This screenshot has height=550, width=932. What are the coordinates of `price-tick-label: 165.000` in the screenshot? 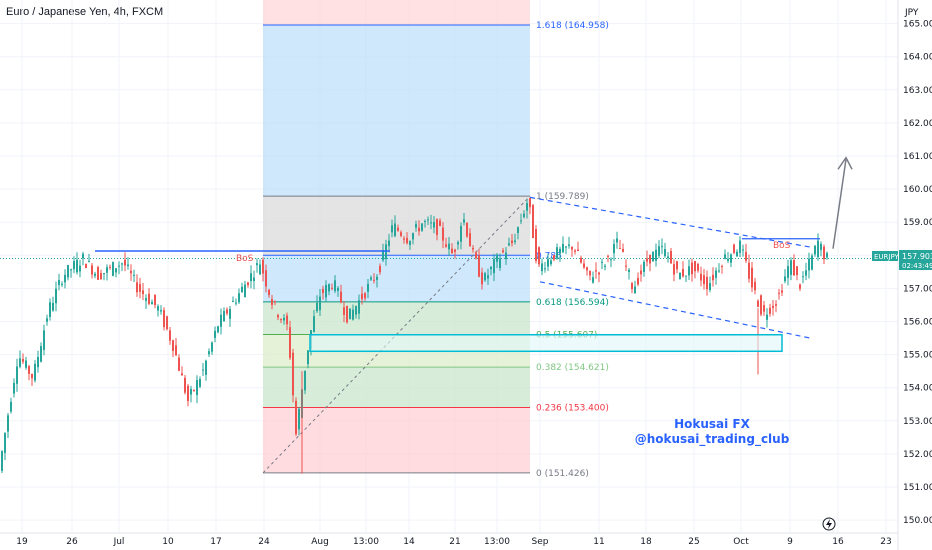 It's located at (917, 25).